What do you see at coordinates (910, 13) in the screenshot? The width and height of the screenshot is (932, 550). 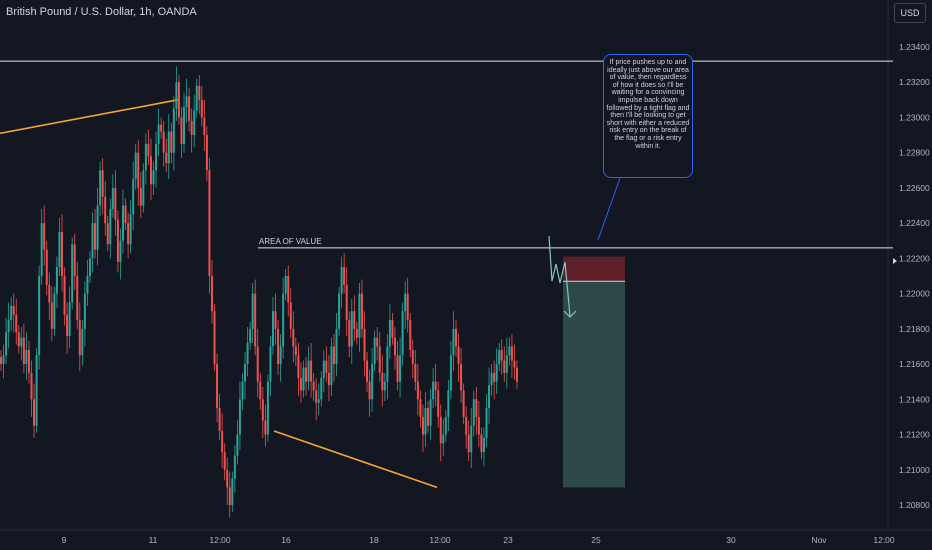 I see `currency-button: USD` at bounding box center [910, 13].